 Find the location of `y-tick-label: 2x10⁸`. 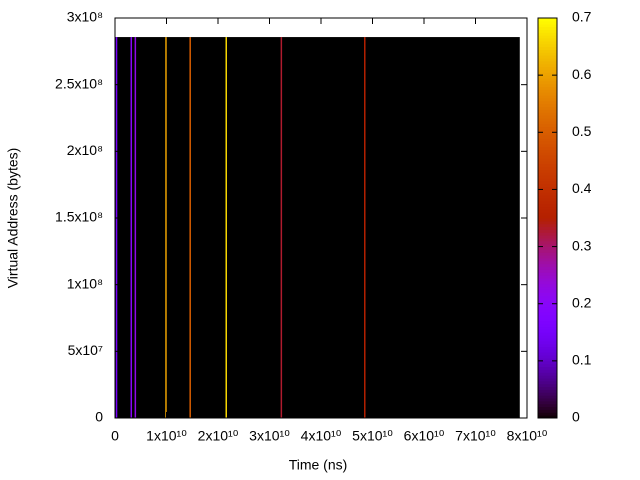

y-tick-label: 2x10⁸ is located at coordinates (85, 150).